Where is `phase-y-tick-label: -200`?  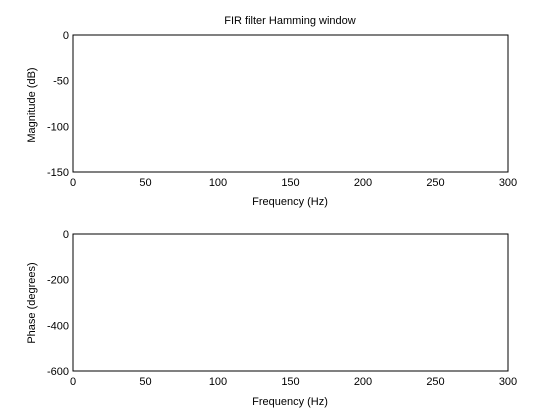
phase-y-tick-label: -200 is located at coordinates (58, 281).